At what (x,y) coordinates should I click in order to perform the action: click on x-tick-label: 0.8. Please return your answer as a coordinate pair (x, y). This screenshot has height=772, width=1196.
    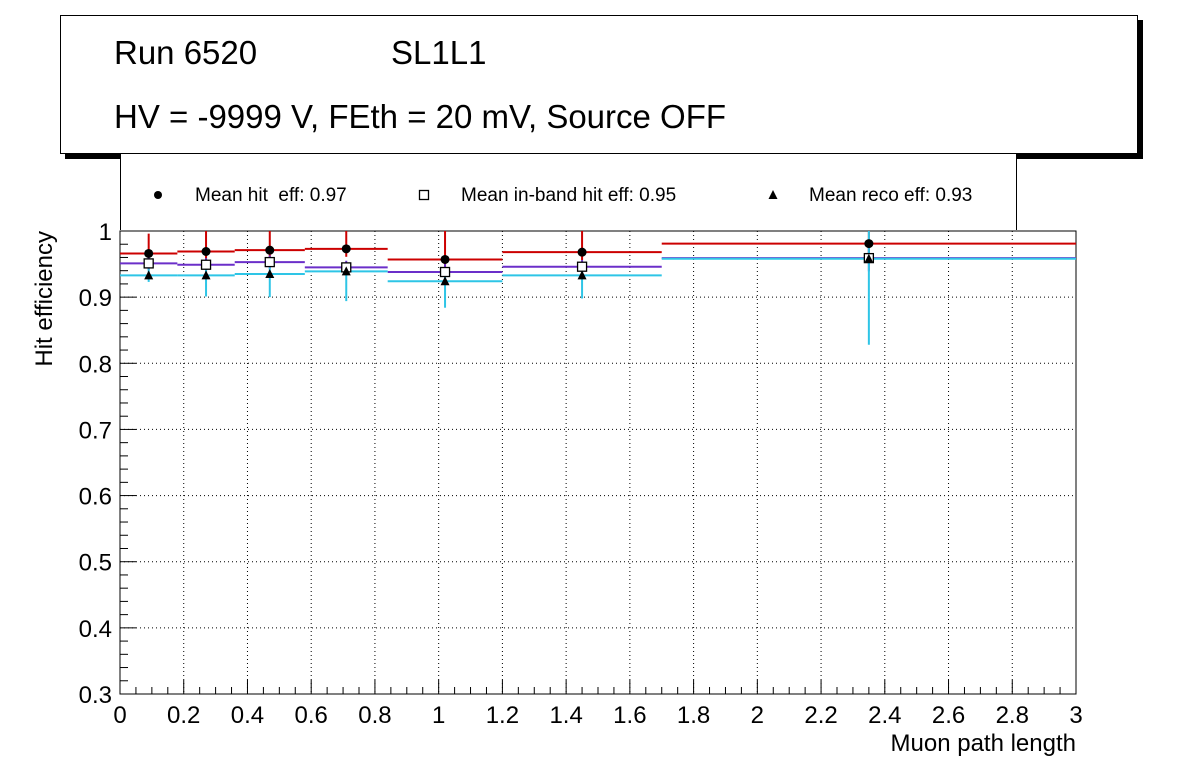
    Looking at the image, I should click on (374, 715).